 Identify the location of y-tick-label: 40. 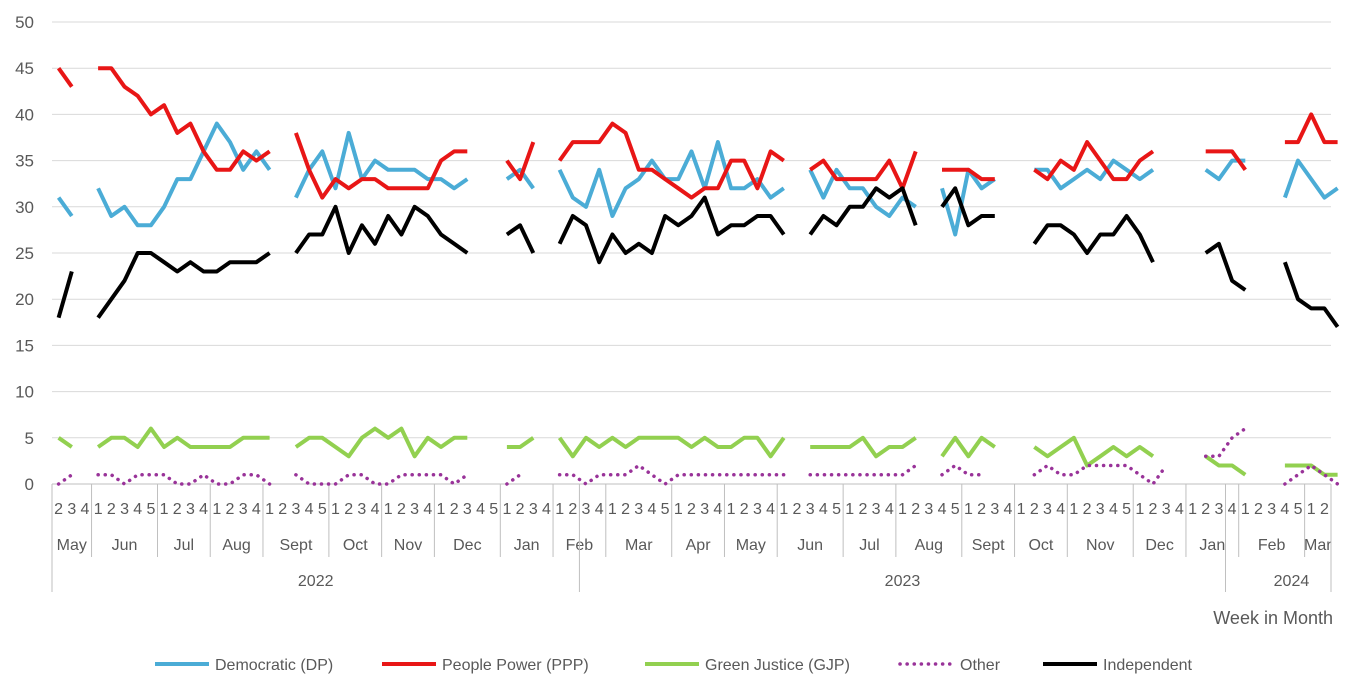
(24, 114).